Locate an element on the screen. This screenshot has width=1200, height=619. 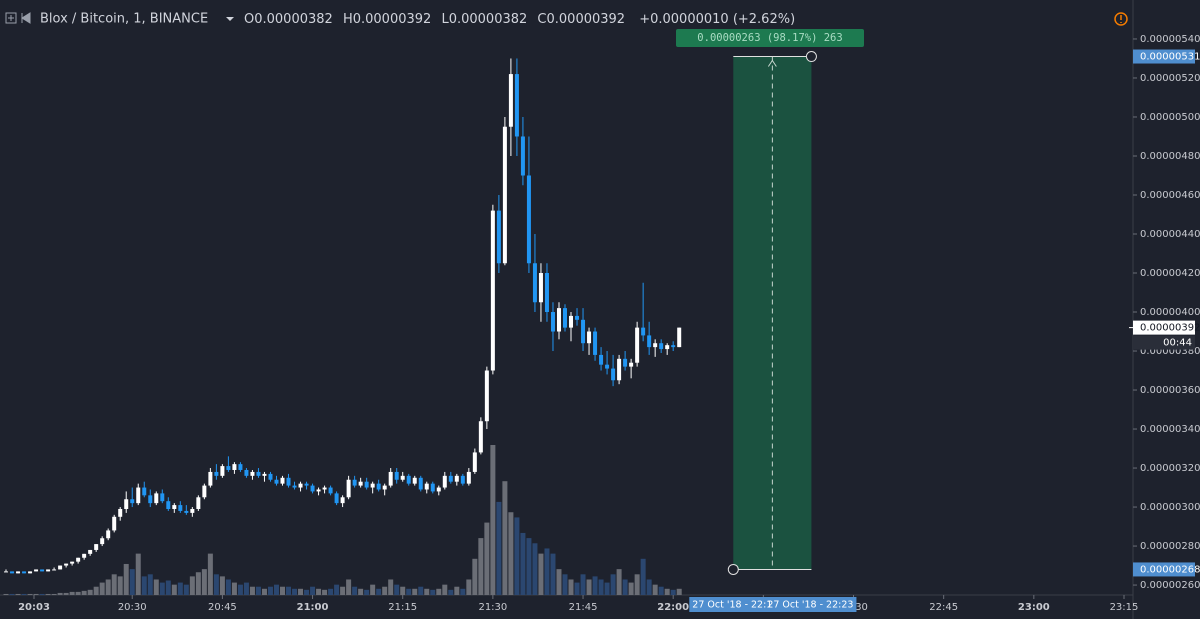
y-tick-label: 0.00000380 is located at coordinates (1170, 351).